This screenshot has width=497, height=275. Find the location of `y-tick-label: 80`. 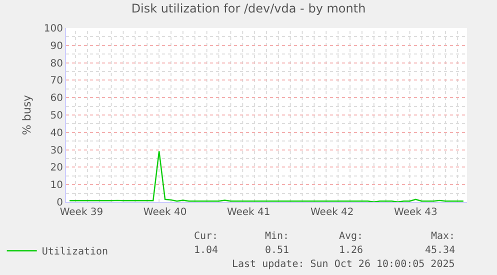

y-tick-label: 80 is located at coordinates (56, 64).